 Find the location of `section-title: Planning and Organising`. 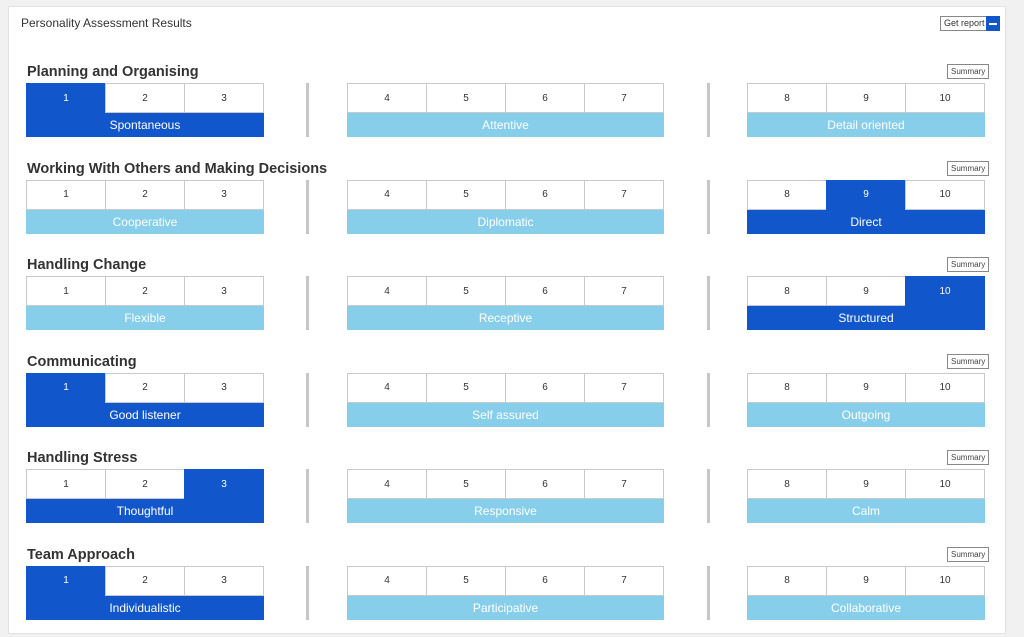

section-title: Planning and Organising is located at coordinates (113, 72).